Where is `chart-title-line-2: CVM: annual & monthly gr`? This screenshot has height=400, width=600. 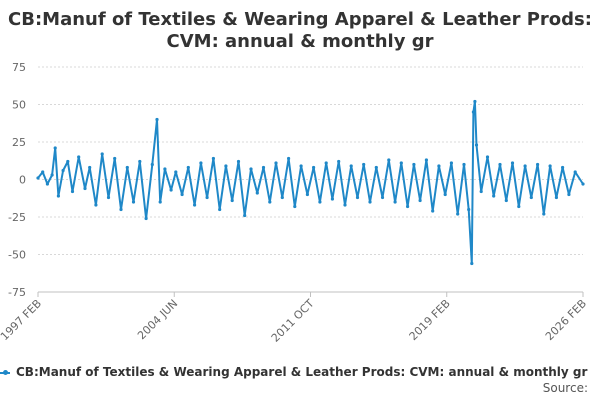 chart-title-line-2: CVM: annual & monthly gr is located at coordinates (300, 41).